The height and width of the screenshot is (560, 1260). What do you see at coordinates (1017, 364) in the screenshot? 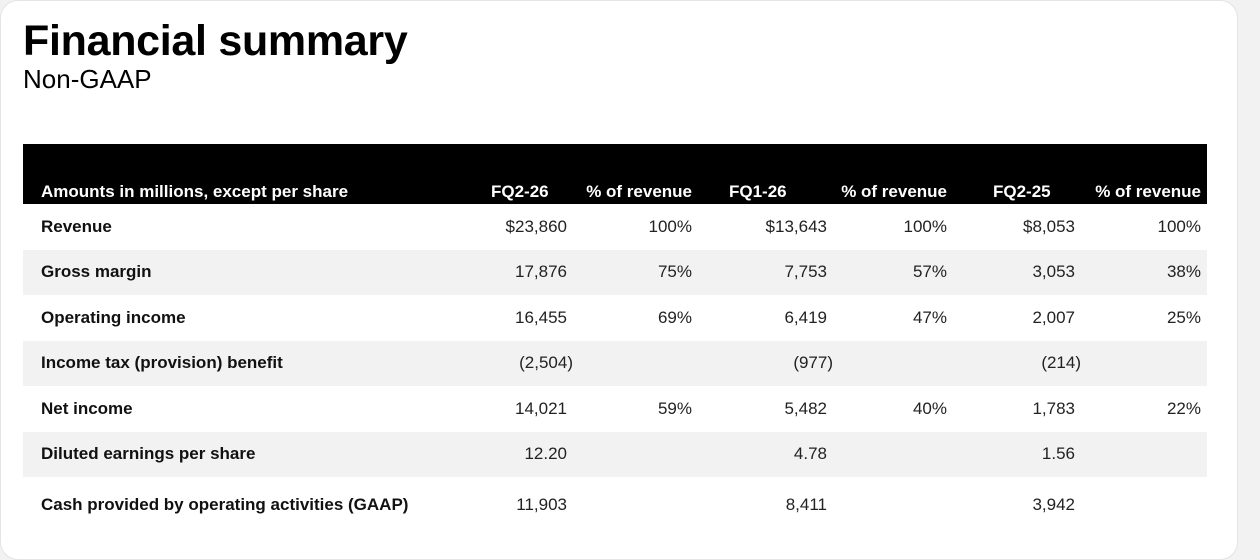
I see `table-cell: (214)` at bounding box center [1017, 364].